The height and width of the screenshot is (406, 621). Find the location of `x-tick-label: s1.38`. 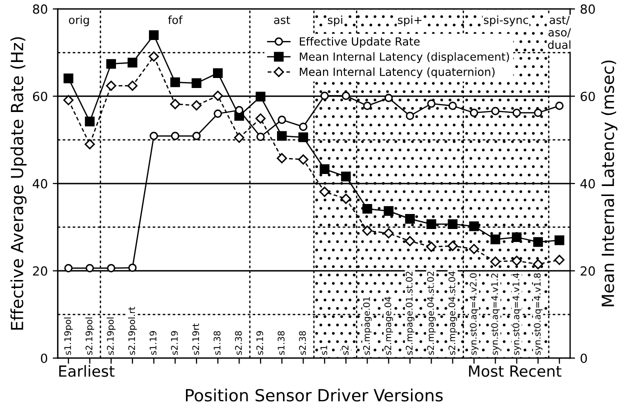

x-tick-label: s1.38 is located at coordinates (281, 343).